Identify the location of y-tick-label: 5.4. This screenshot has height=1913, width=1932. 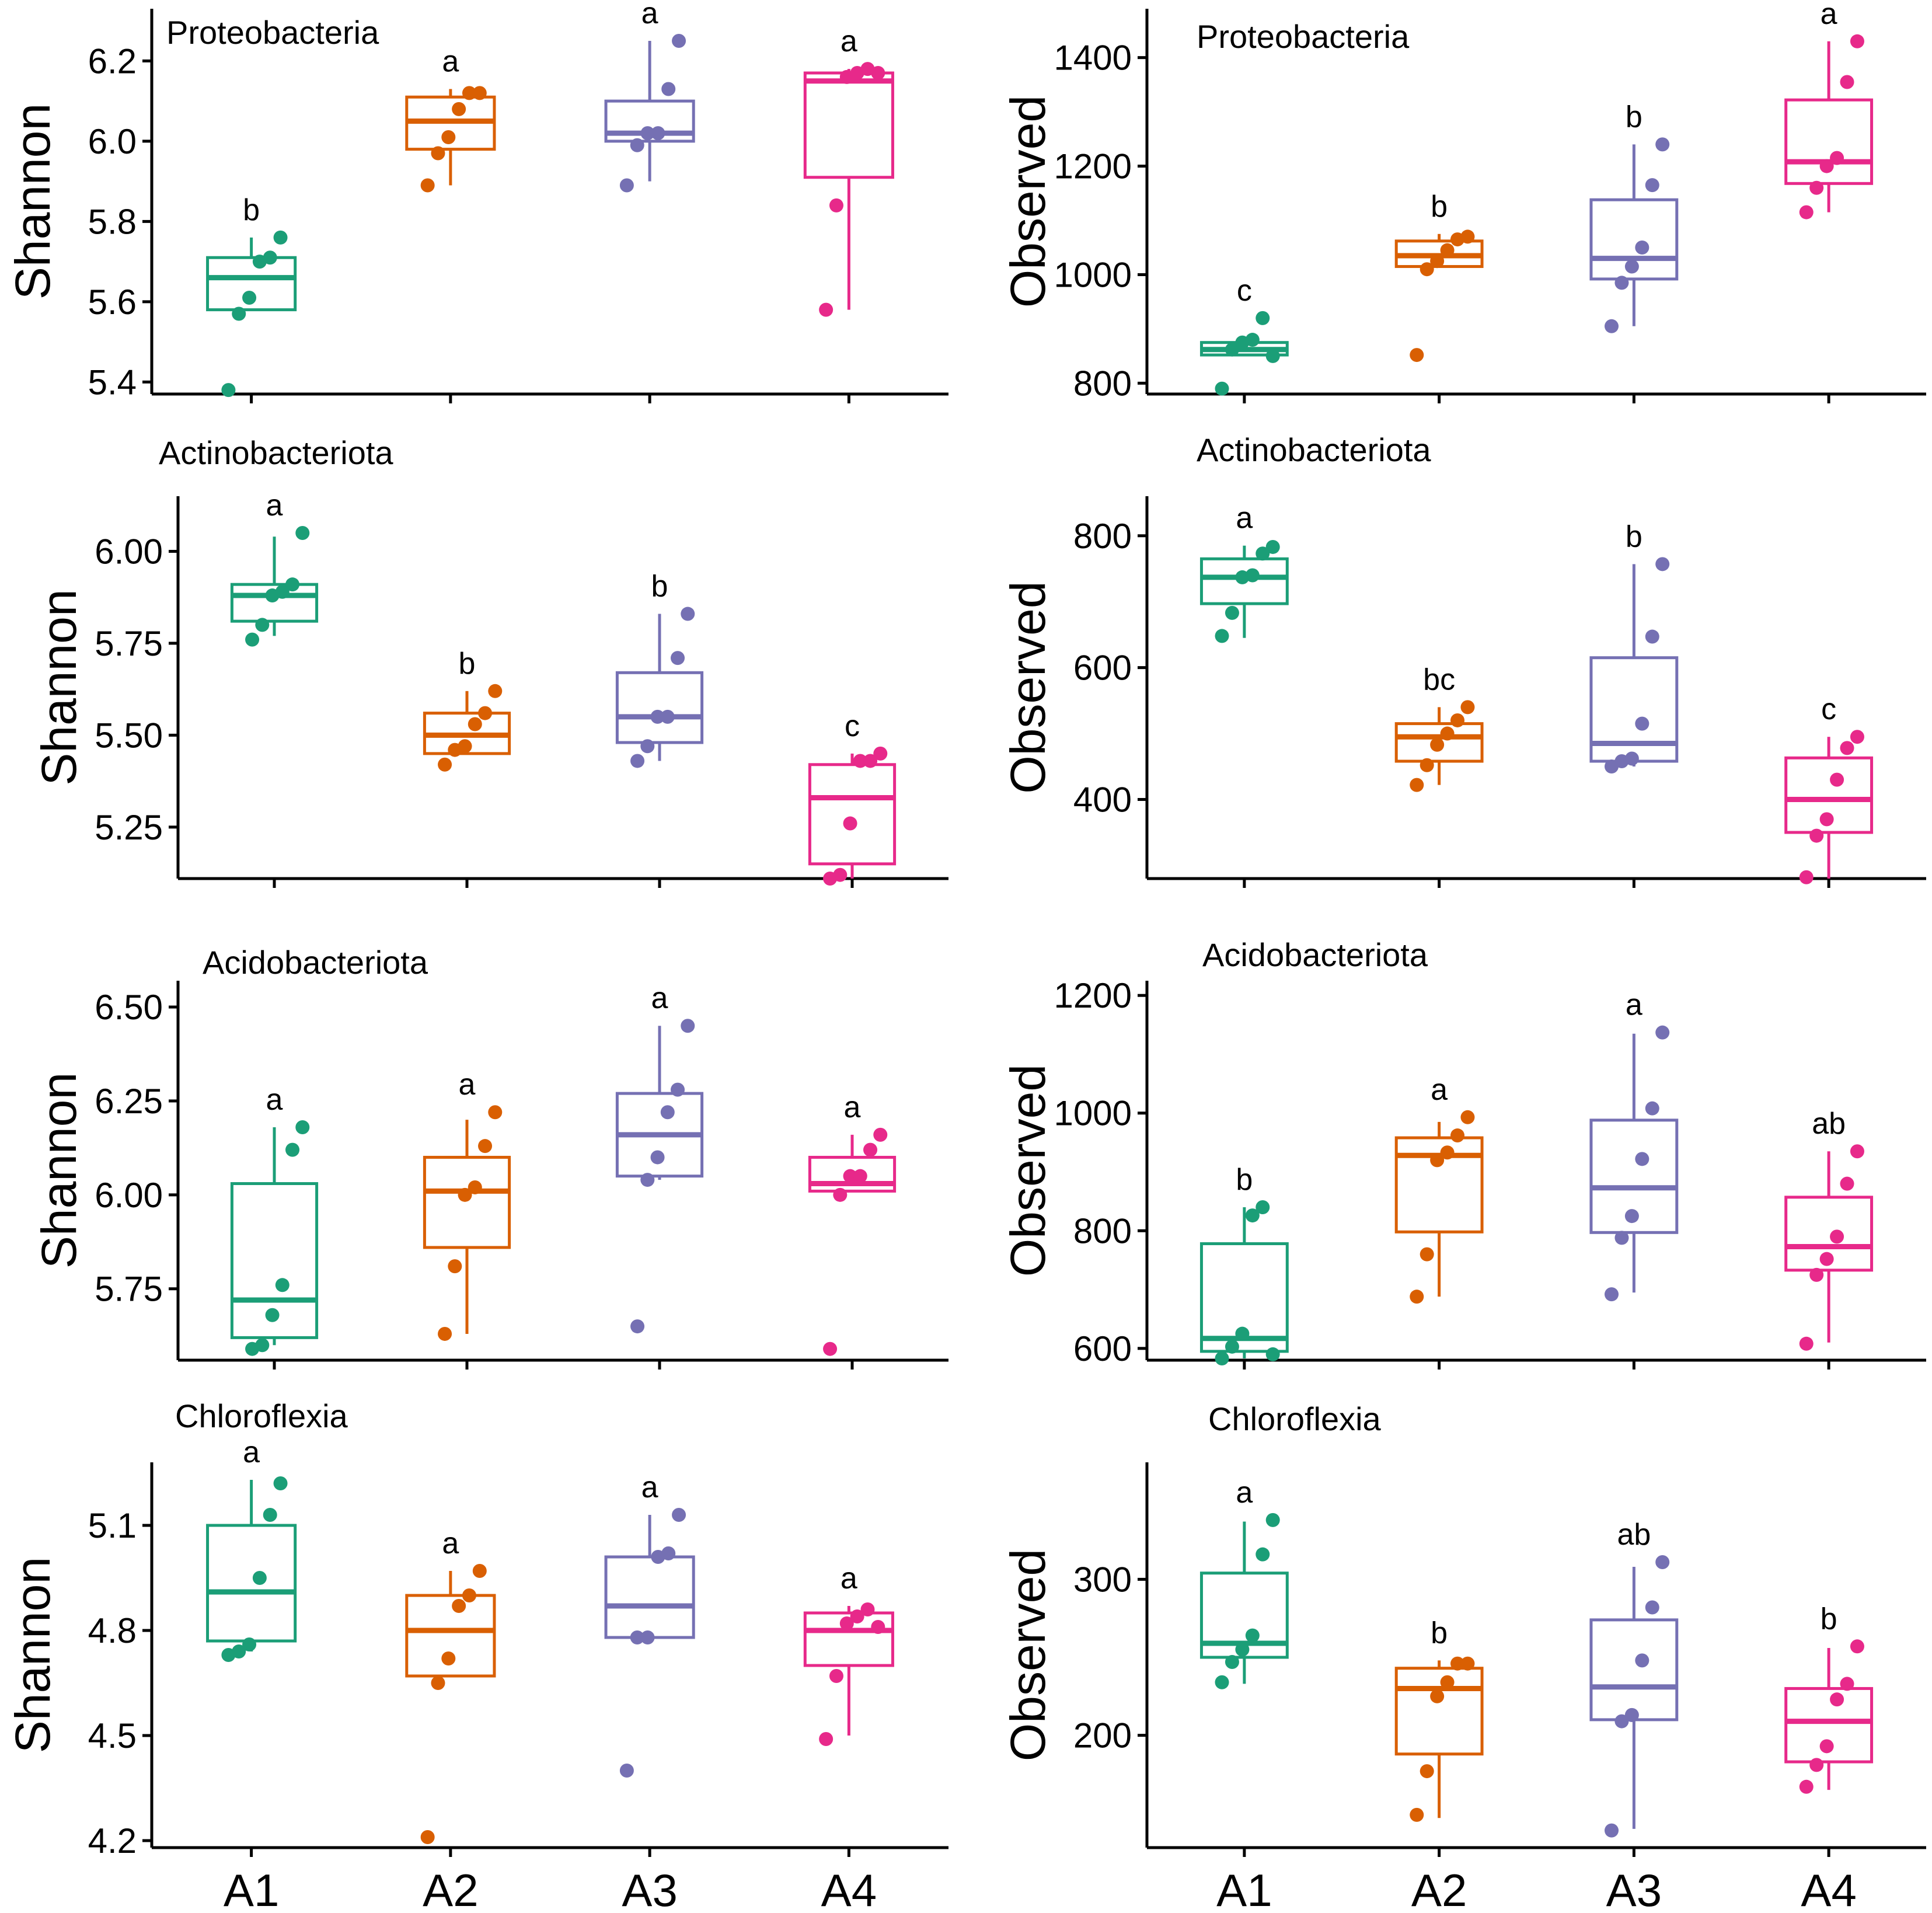
(112, 382).